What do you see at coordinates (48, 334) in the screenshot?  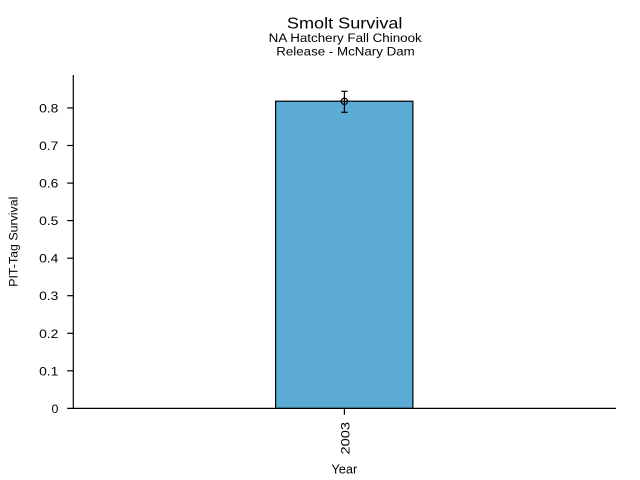 I see `svg-text: 0.2` at bounding box center [48, 334].